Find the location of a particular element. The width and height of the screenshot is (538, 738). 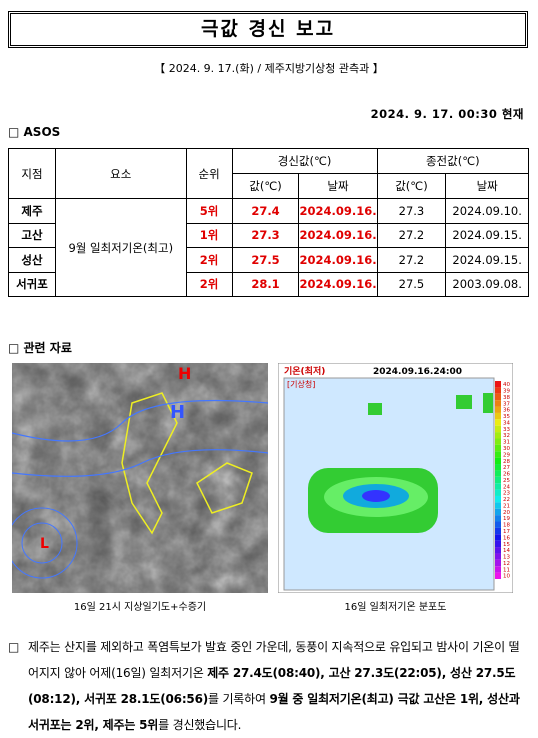

colorbar-label: 38 is located at coordinates (506, 398).